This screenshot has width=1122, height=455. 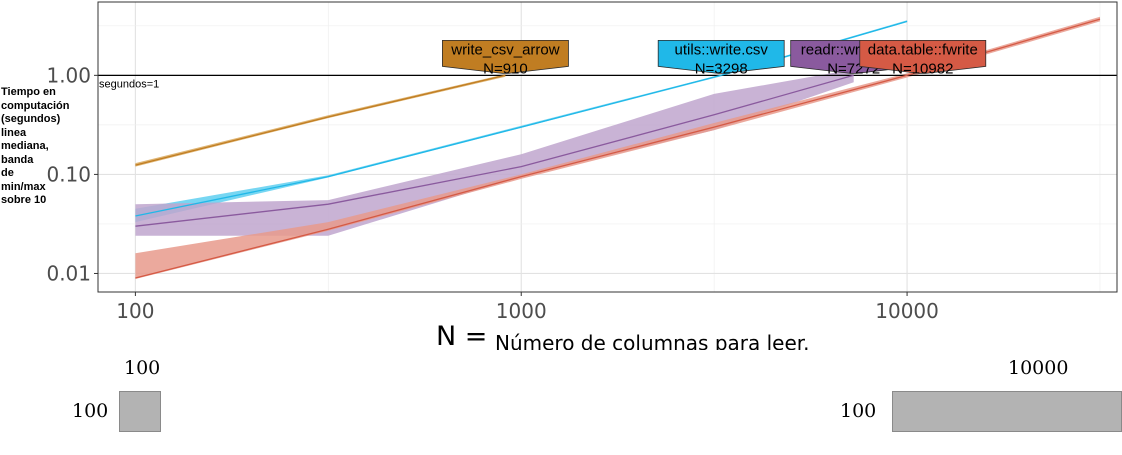 I want to click on label-box-write_csv_arrow, so click(x=505, y=56).